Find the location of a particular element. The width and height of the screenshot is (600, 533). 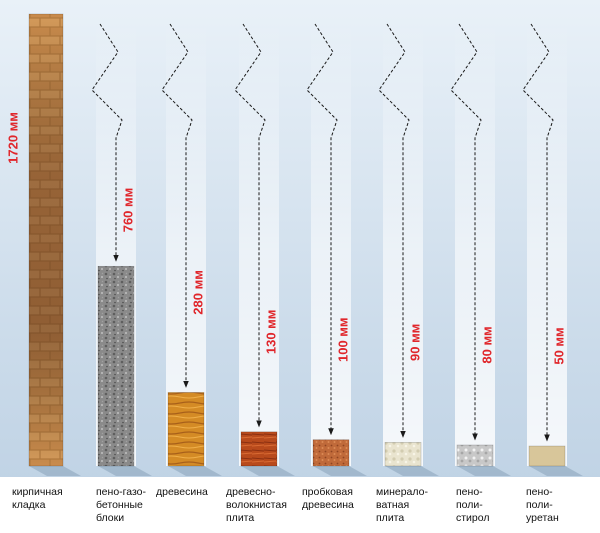

bar-shadow-cork is located at coordinates (340, 471).